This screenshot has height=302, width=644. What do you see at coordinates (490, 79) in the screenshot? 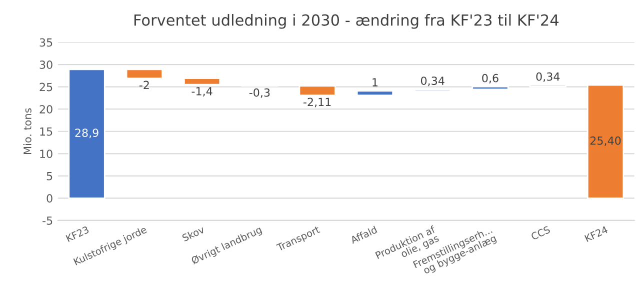
I see `data-label: 0,6` at bounding box center [490, 79].